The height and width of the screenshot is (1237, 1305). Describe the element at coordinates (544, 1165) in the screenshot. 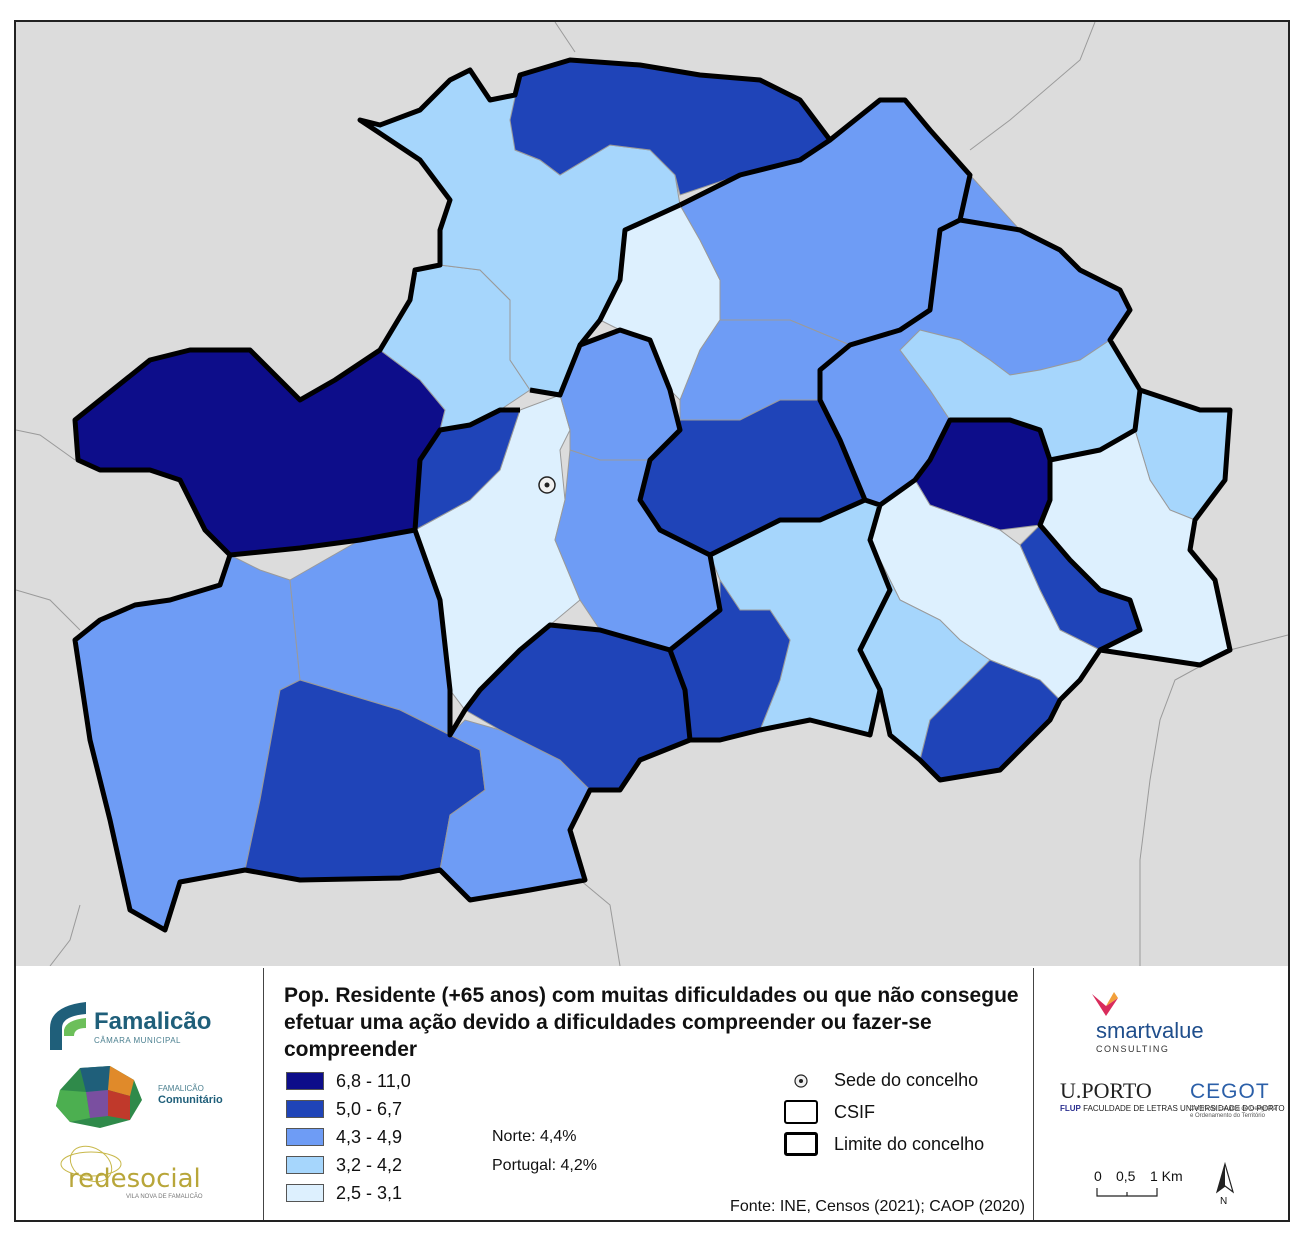

I see `portugal-reference: Portugal: 4,2%` at that location.